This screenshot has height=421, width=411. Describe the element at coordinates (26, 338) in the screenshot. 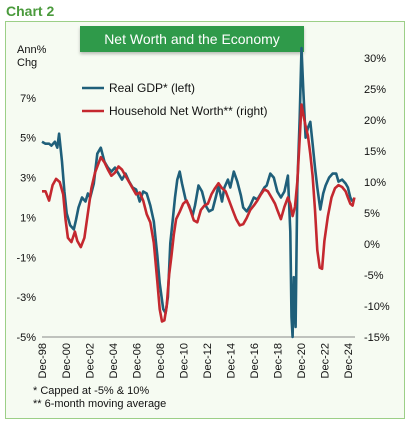

I see `left-axis-tick-label: -5%` at that location.